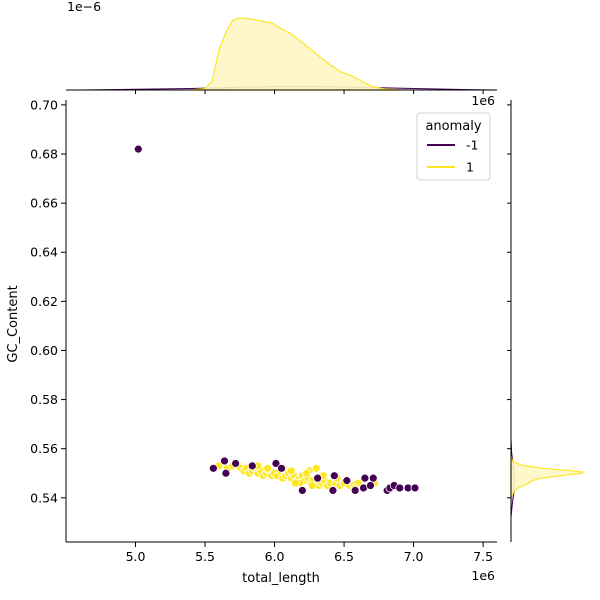 This screenshot has width=600, height=600. Describe the element at coordinates (309, 553) in the screenshot. I see `x-ticks: 5.0 5.5 6.0 6.5 7.0 7.5` at that location.